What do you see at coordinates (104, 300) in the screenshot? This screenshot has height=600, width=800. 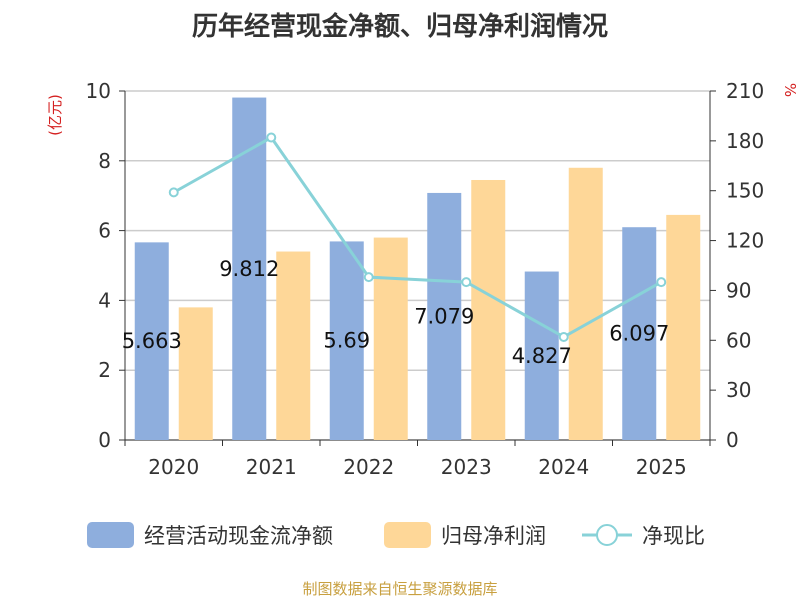 I see `y-left-tick-label: 4` at bounding box center [104, 300].